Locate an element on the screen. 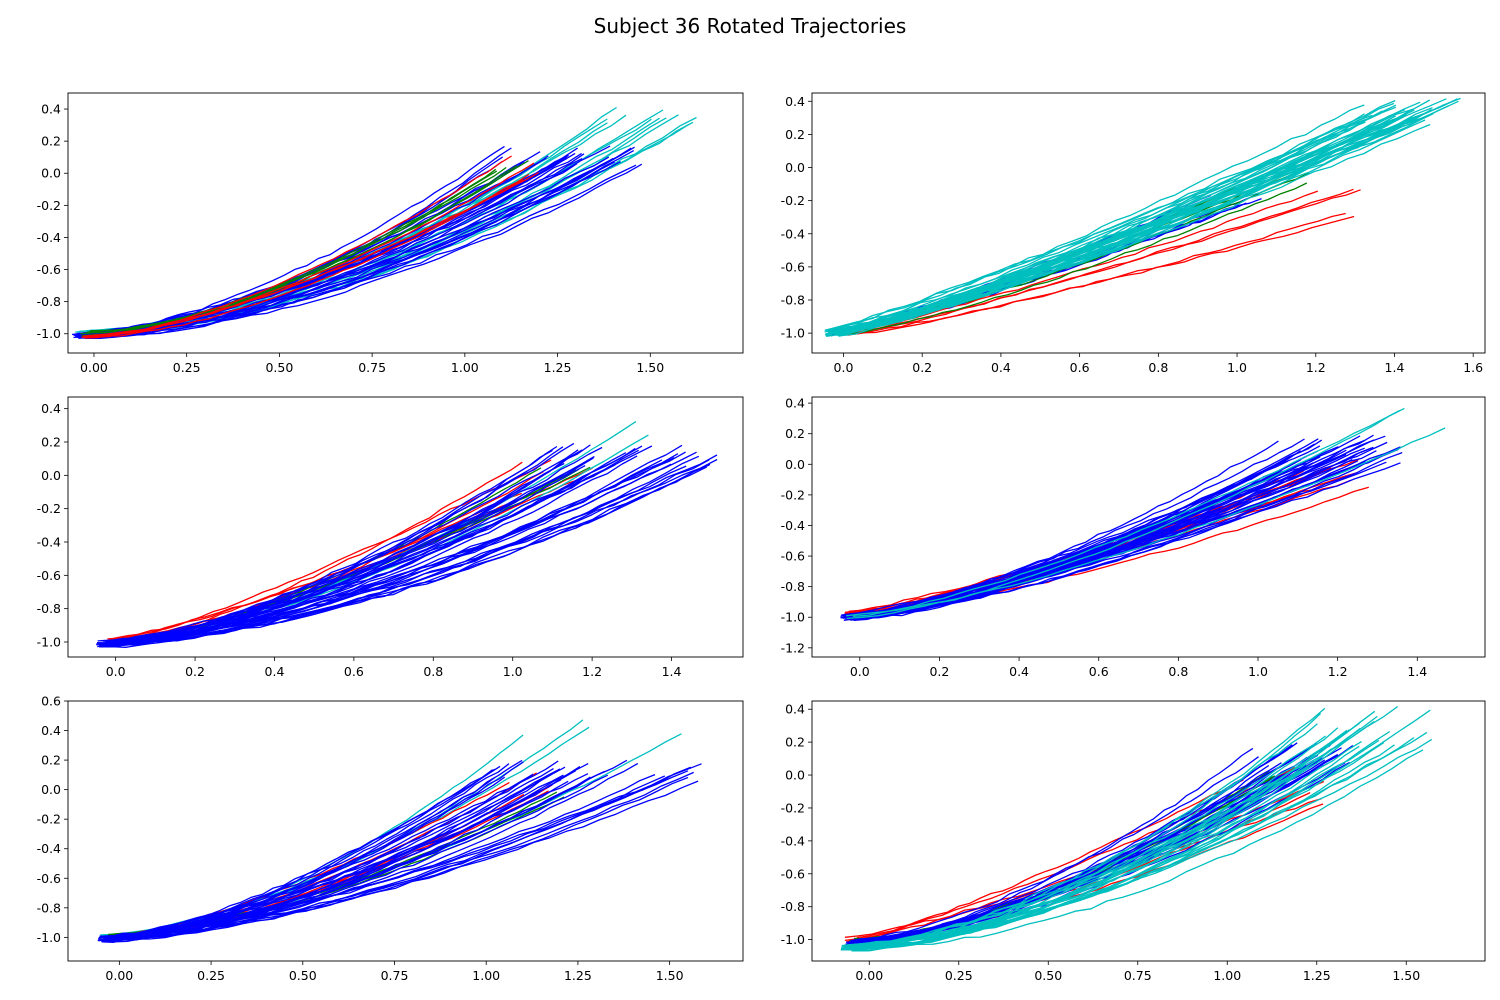 The height and width of the screenshot is (1000, 1500). y-tick-label: -0.2 is located at coordinates (793, 807).